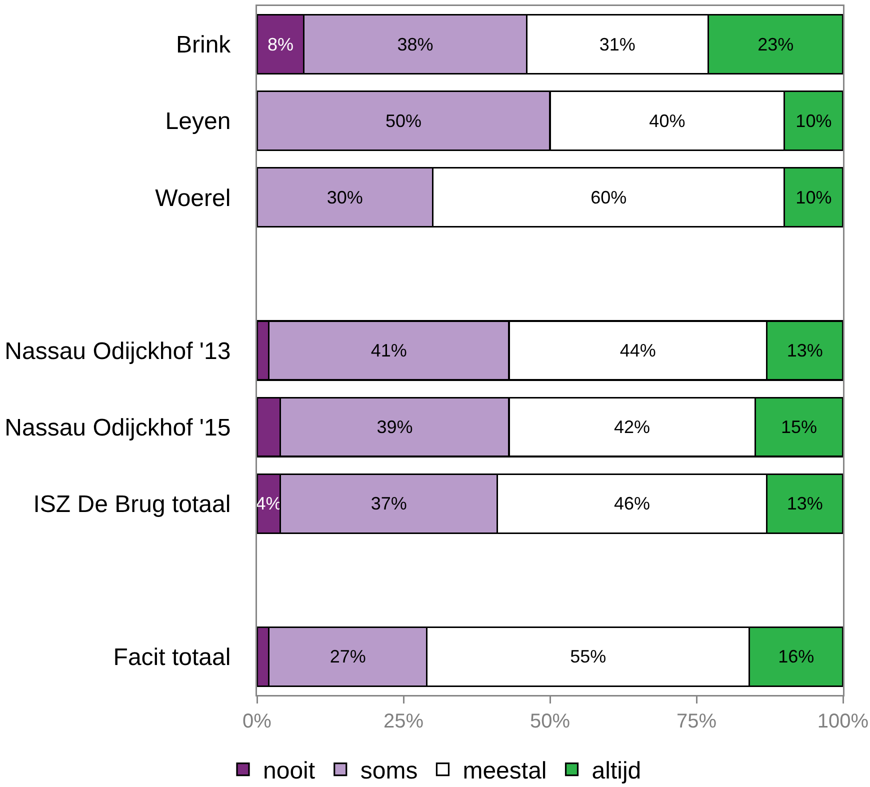 This screenshot has width=870, height=787. What do you see at coordinates (843, 721) in the screenshot?
I see `x-tick-label: 100%` at bounding box center [843, 721].